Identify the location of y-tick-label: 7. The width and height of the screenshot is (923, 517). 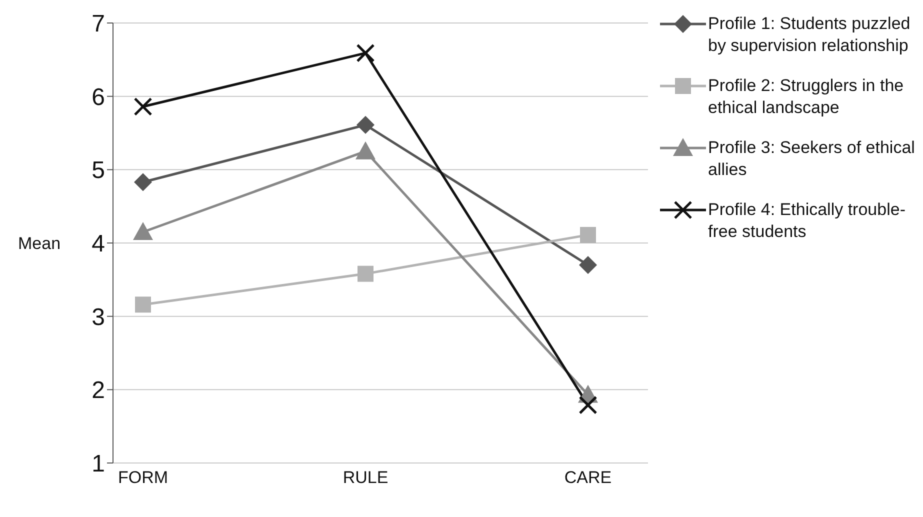
(98, 24).